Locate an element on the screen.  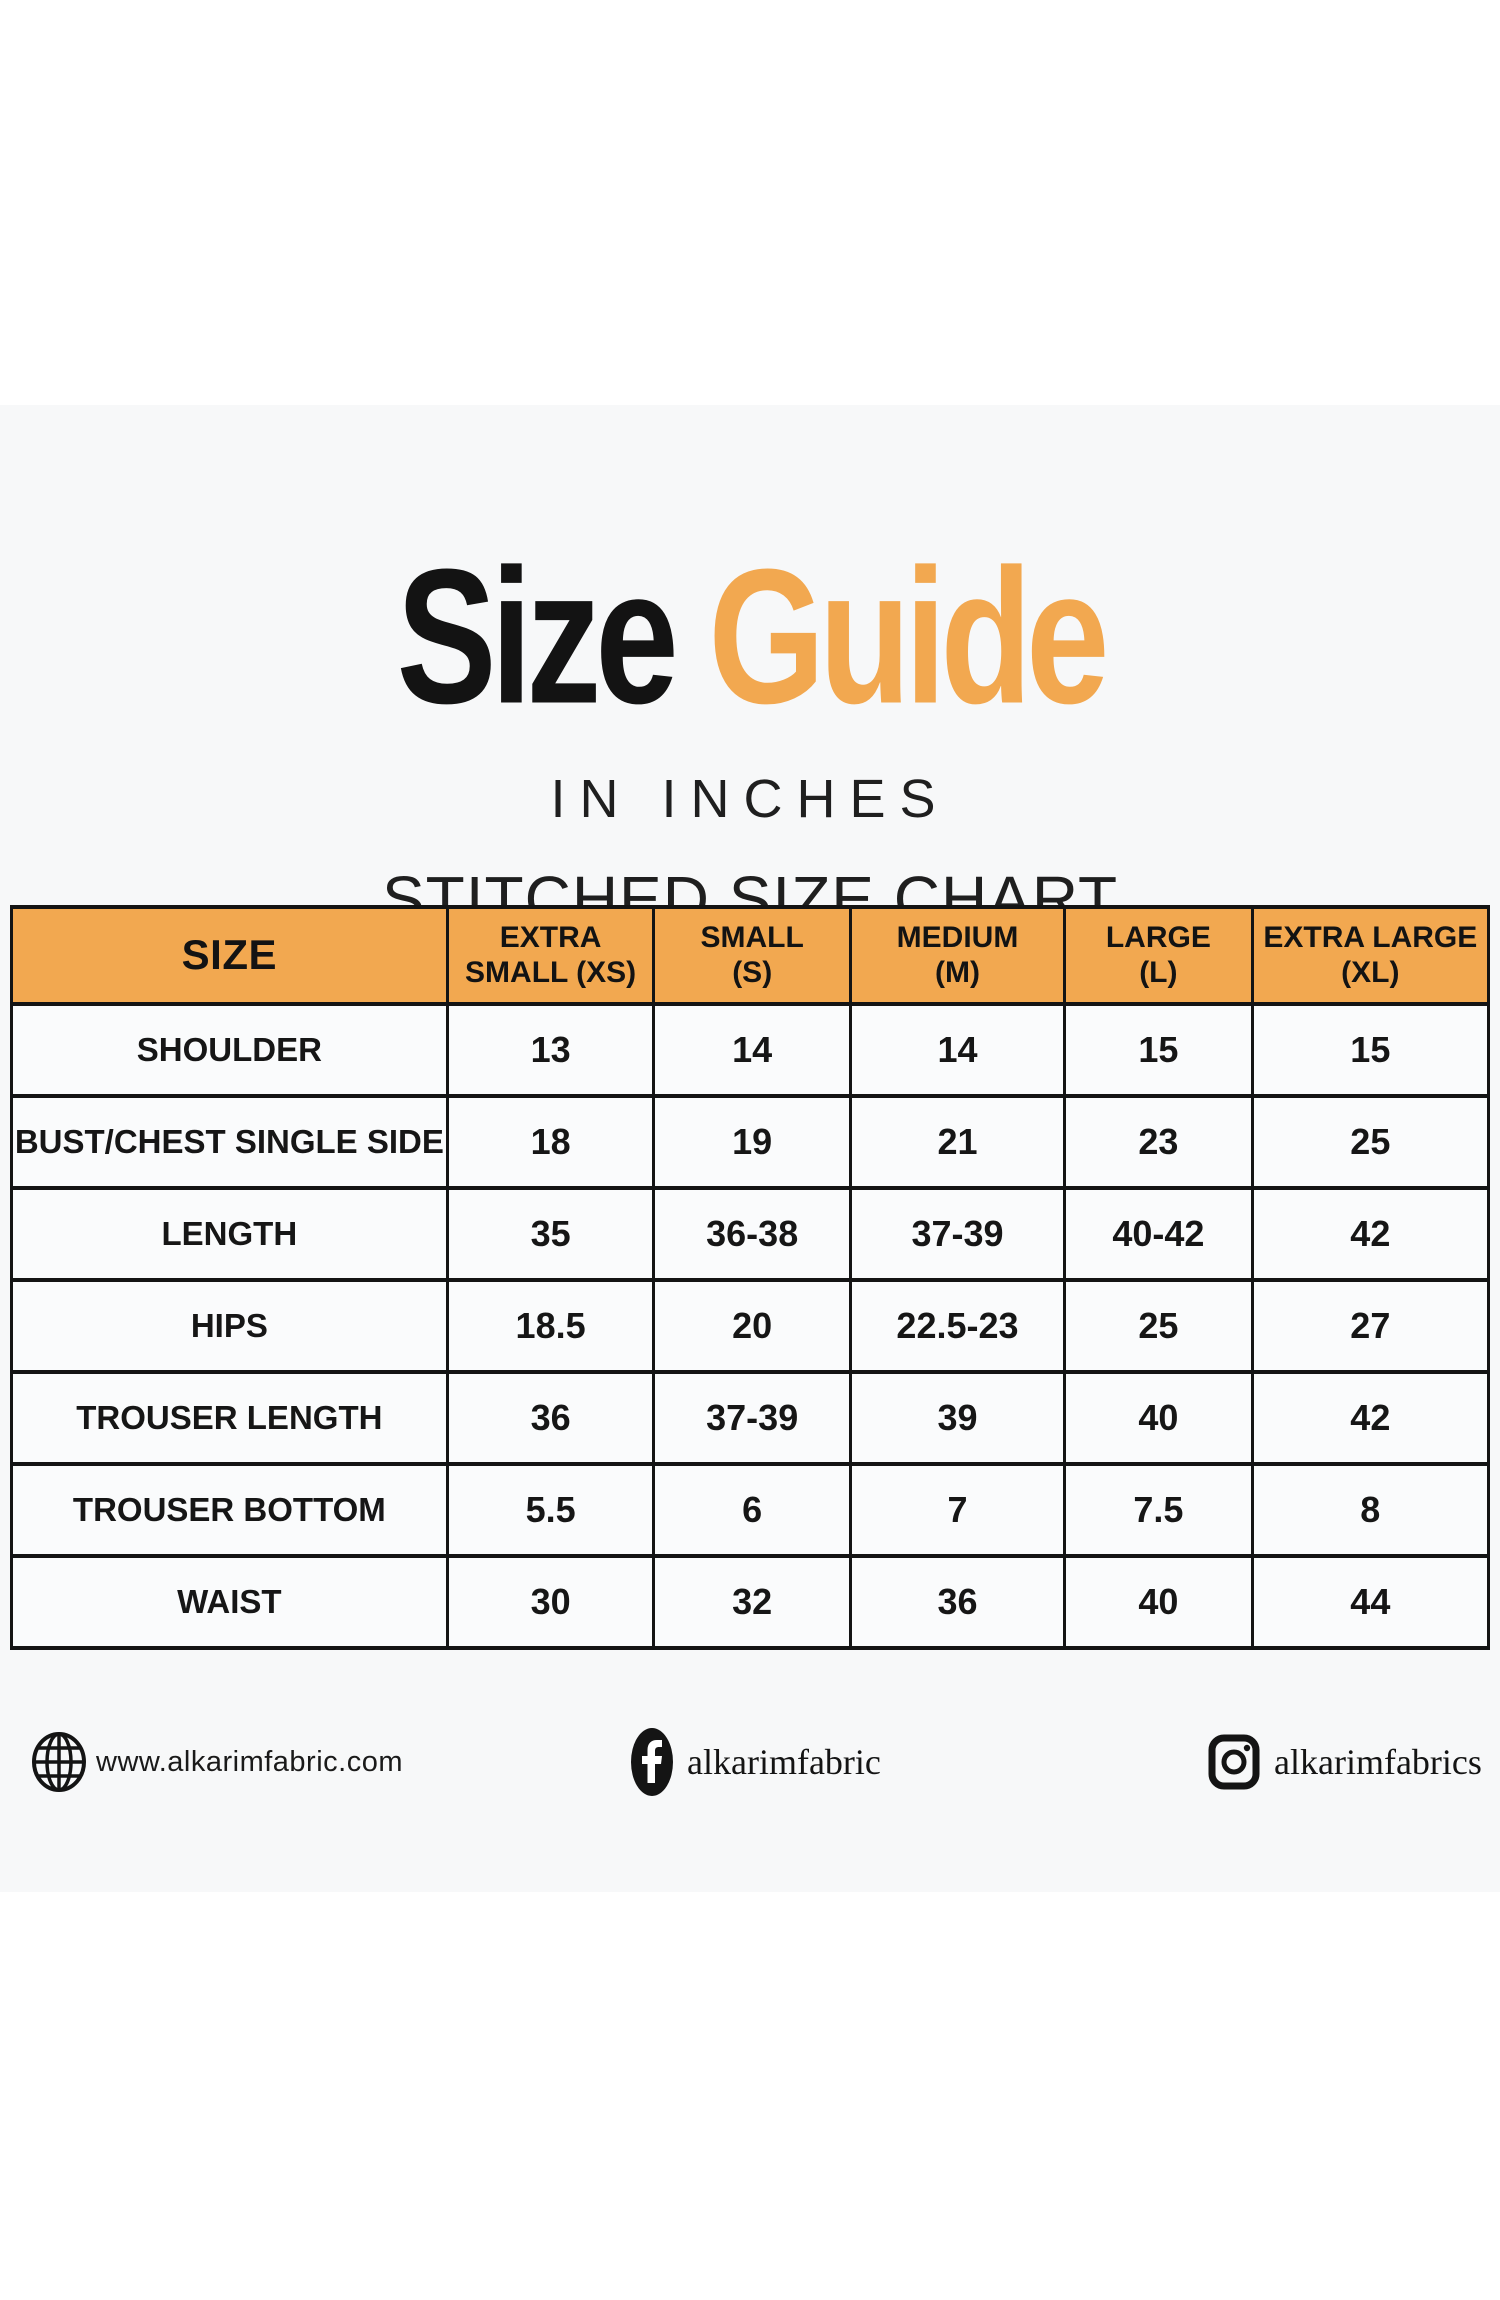
header-extra-small: EXTRA SMALL (XS) is located at coordinates (550, 955).